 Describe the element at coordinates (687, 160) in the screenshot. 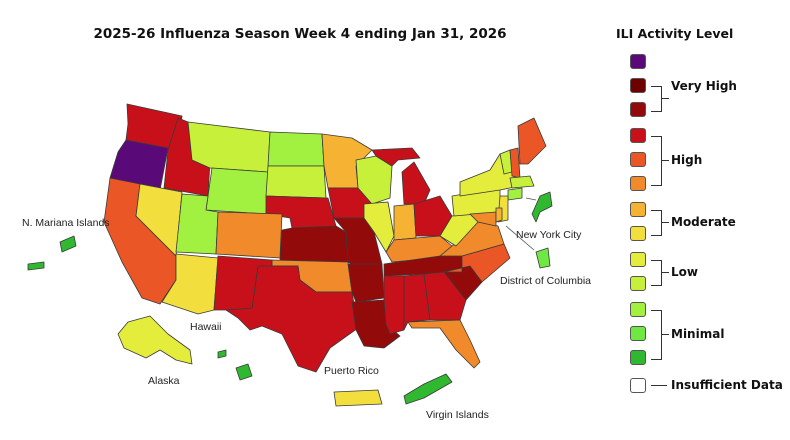

I see `legend-high: High` at that location.